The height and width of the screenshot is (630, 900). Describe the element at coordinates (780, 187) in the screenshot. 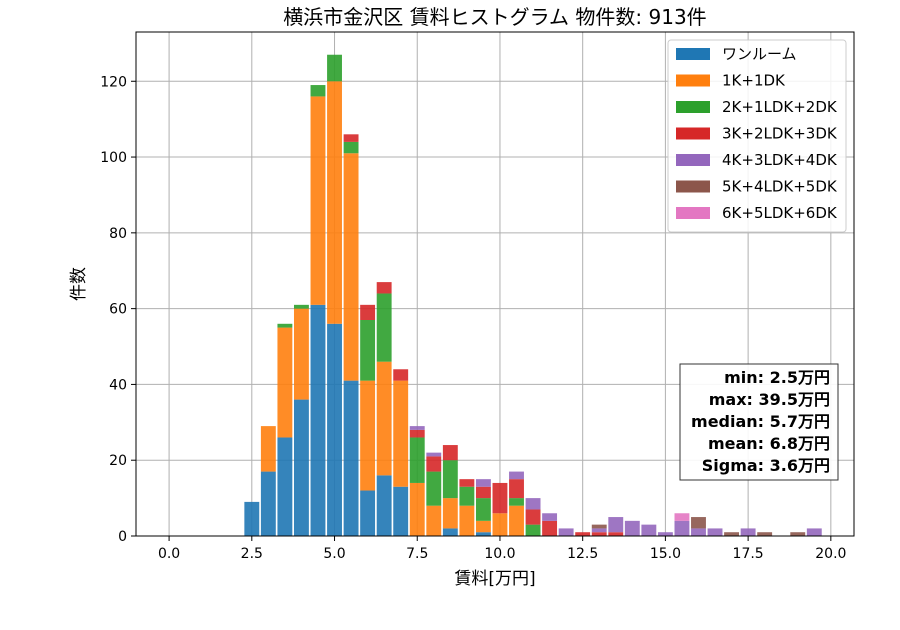

I see `legend-label: 5K+4LDK+5DK` at that location.